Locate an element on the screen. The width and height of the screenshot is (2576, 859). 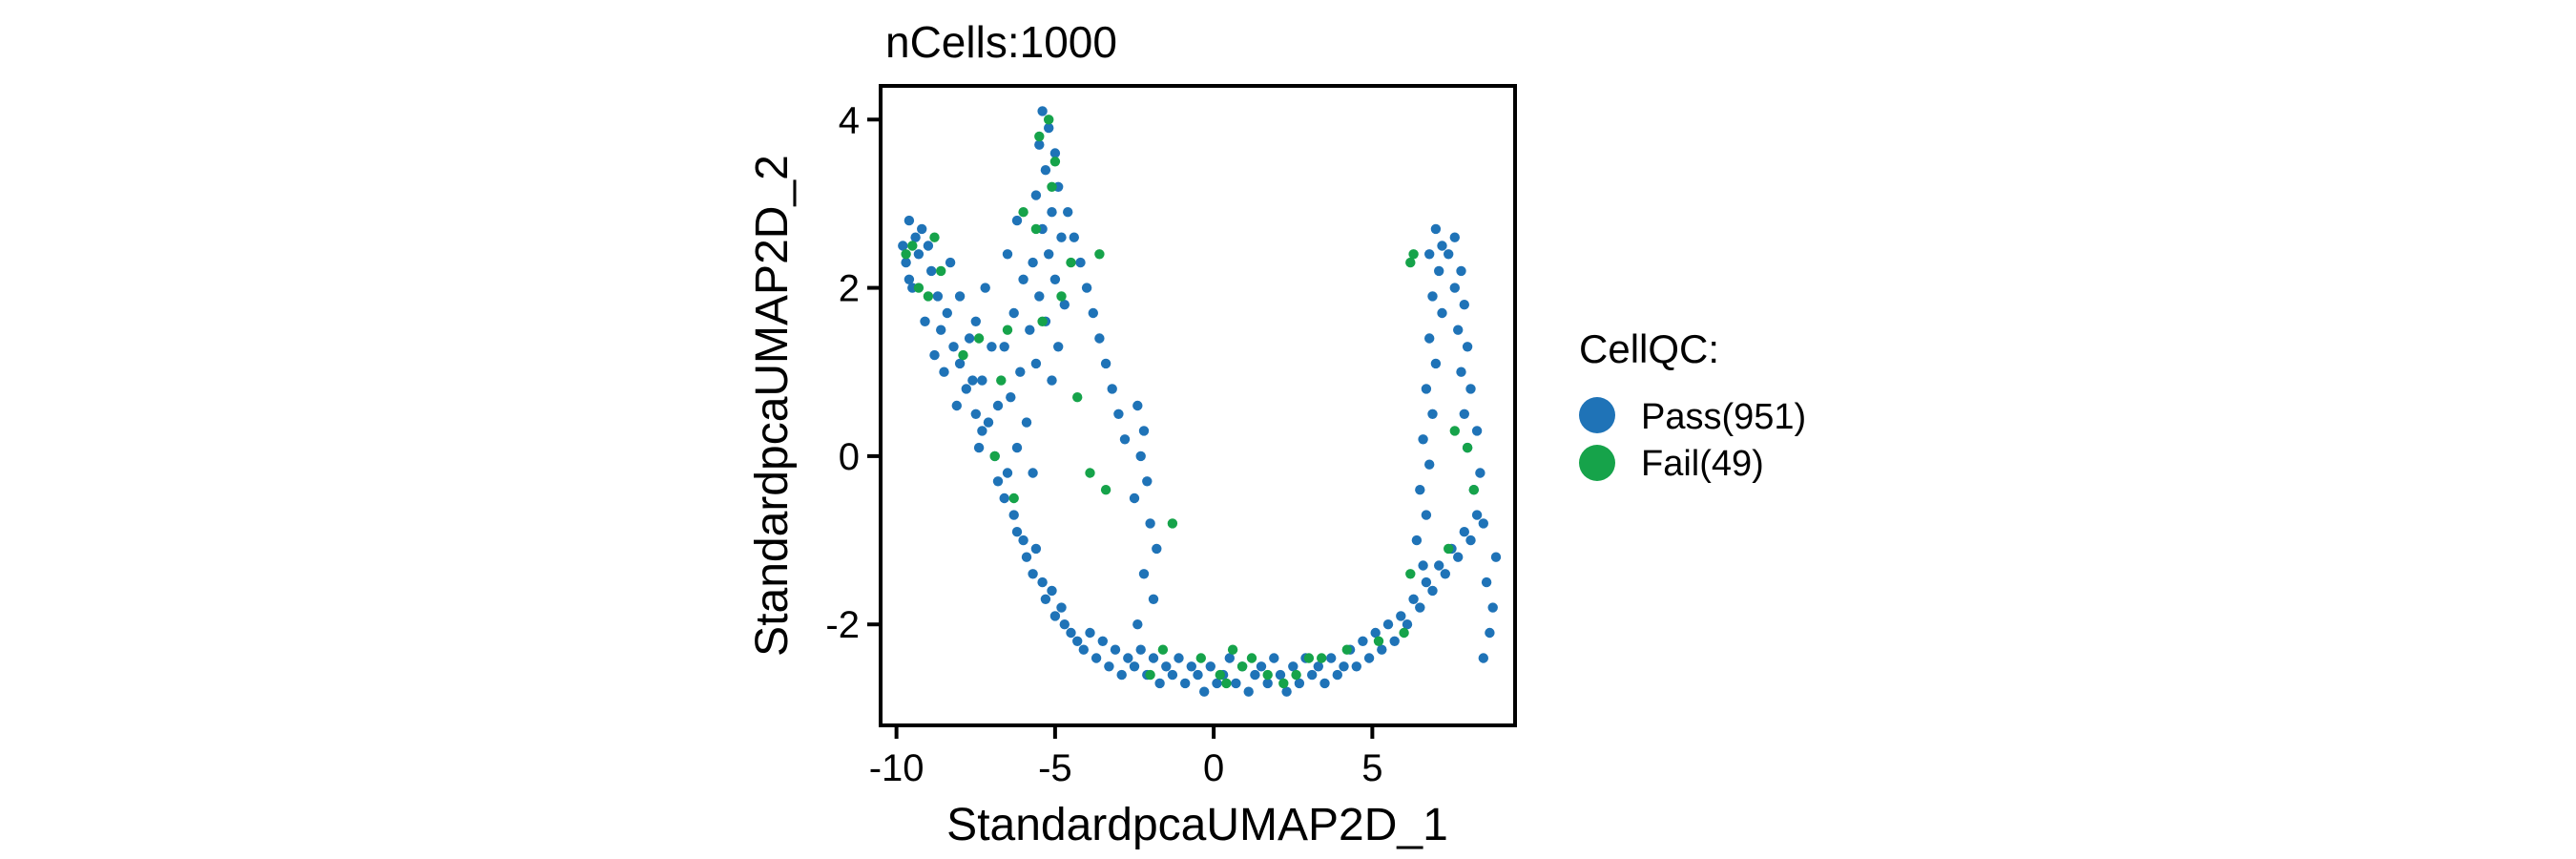
y-tick-label: 0 is located at coordinates (849, 457).